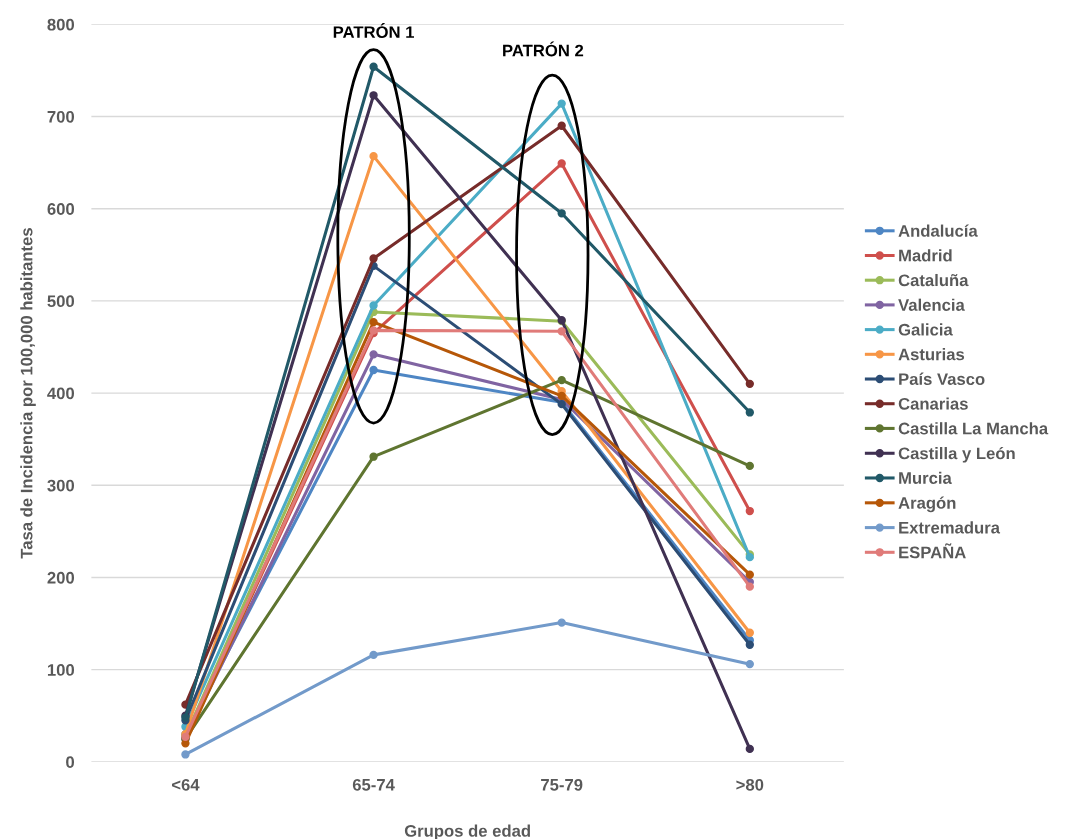  What do you see at coordinates (942, 379) in the screenshot?
I see `legend-label: País Vasco` at bounding box center [942, 379].